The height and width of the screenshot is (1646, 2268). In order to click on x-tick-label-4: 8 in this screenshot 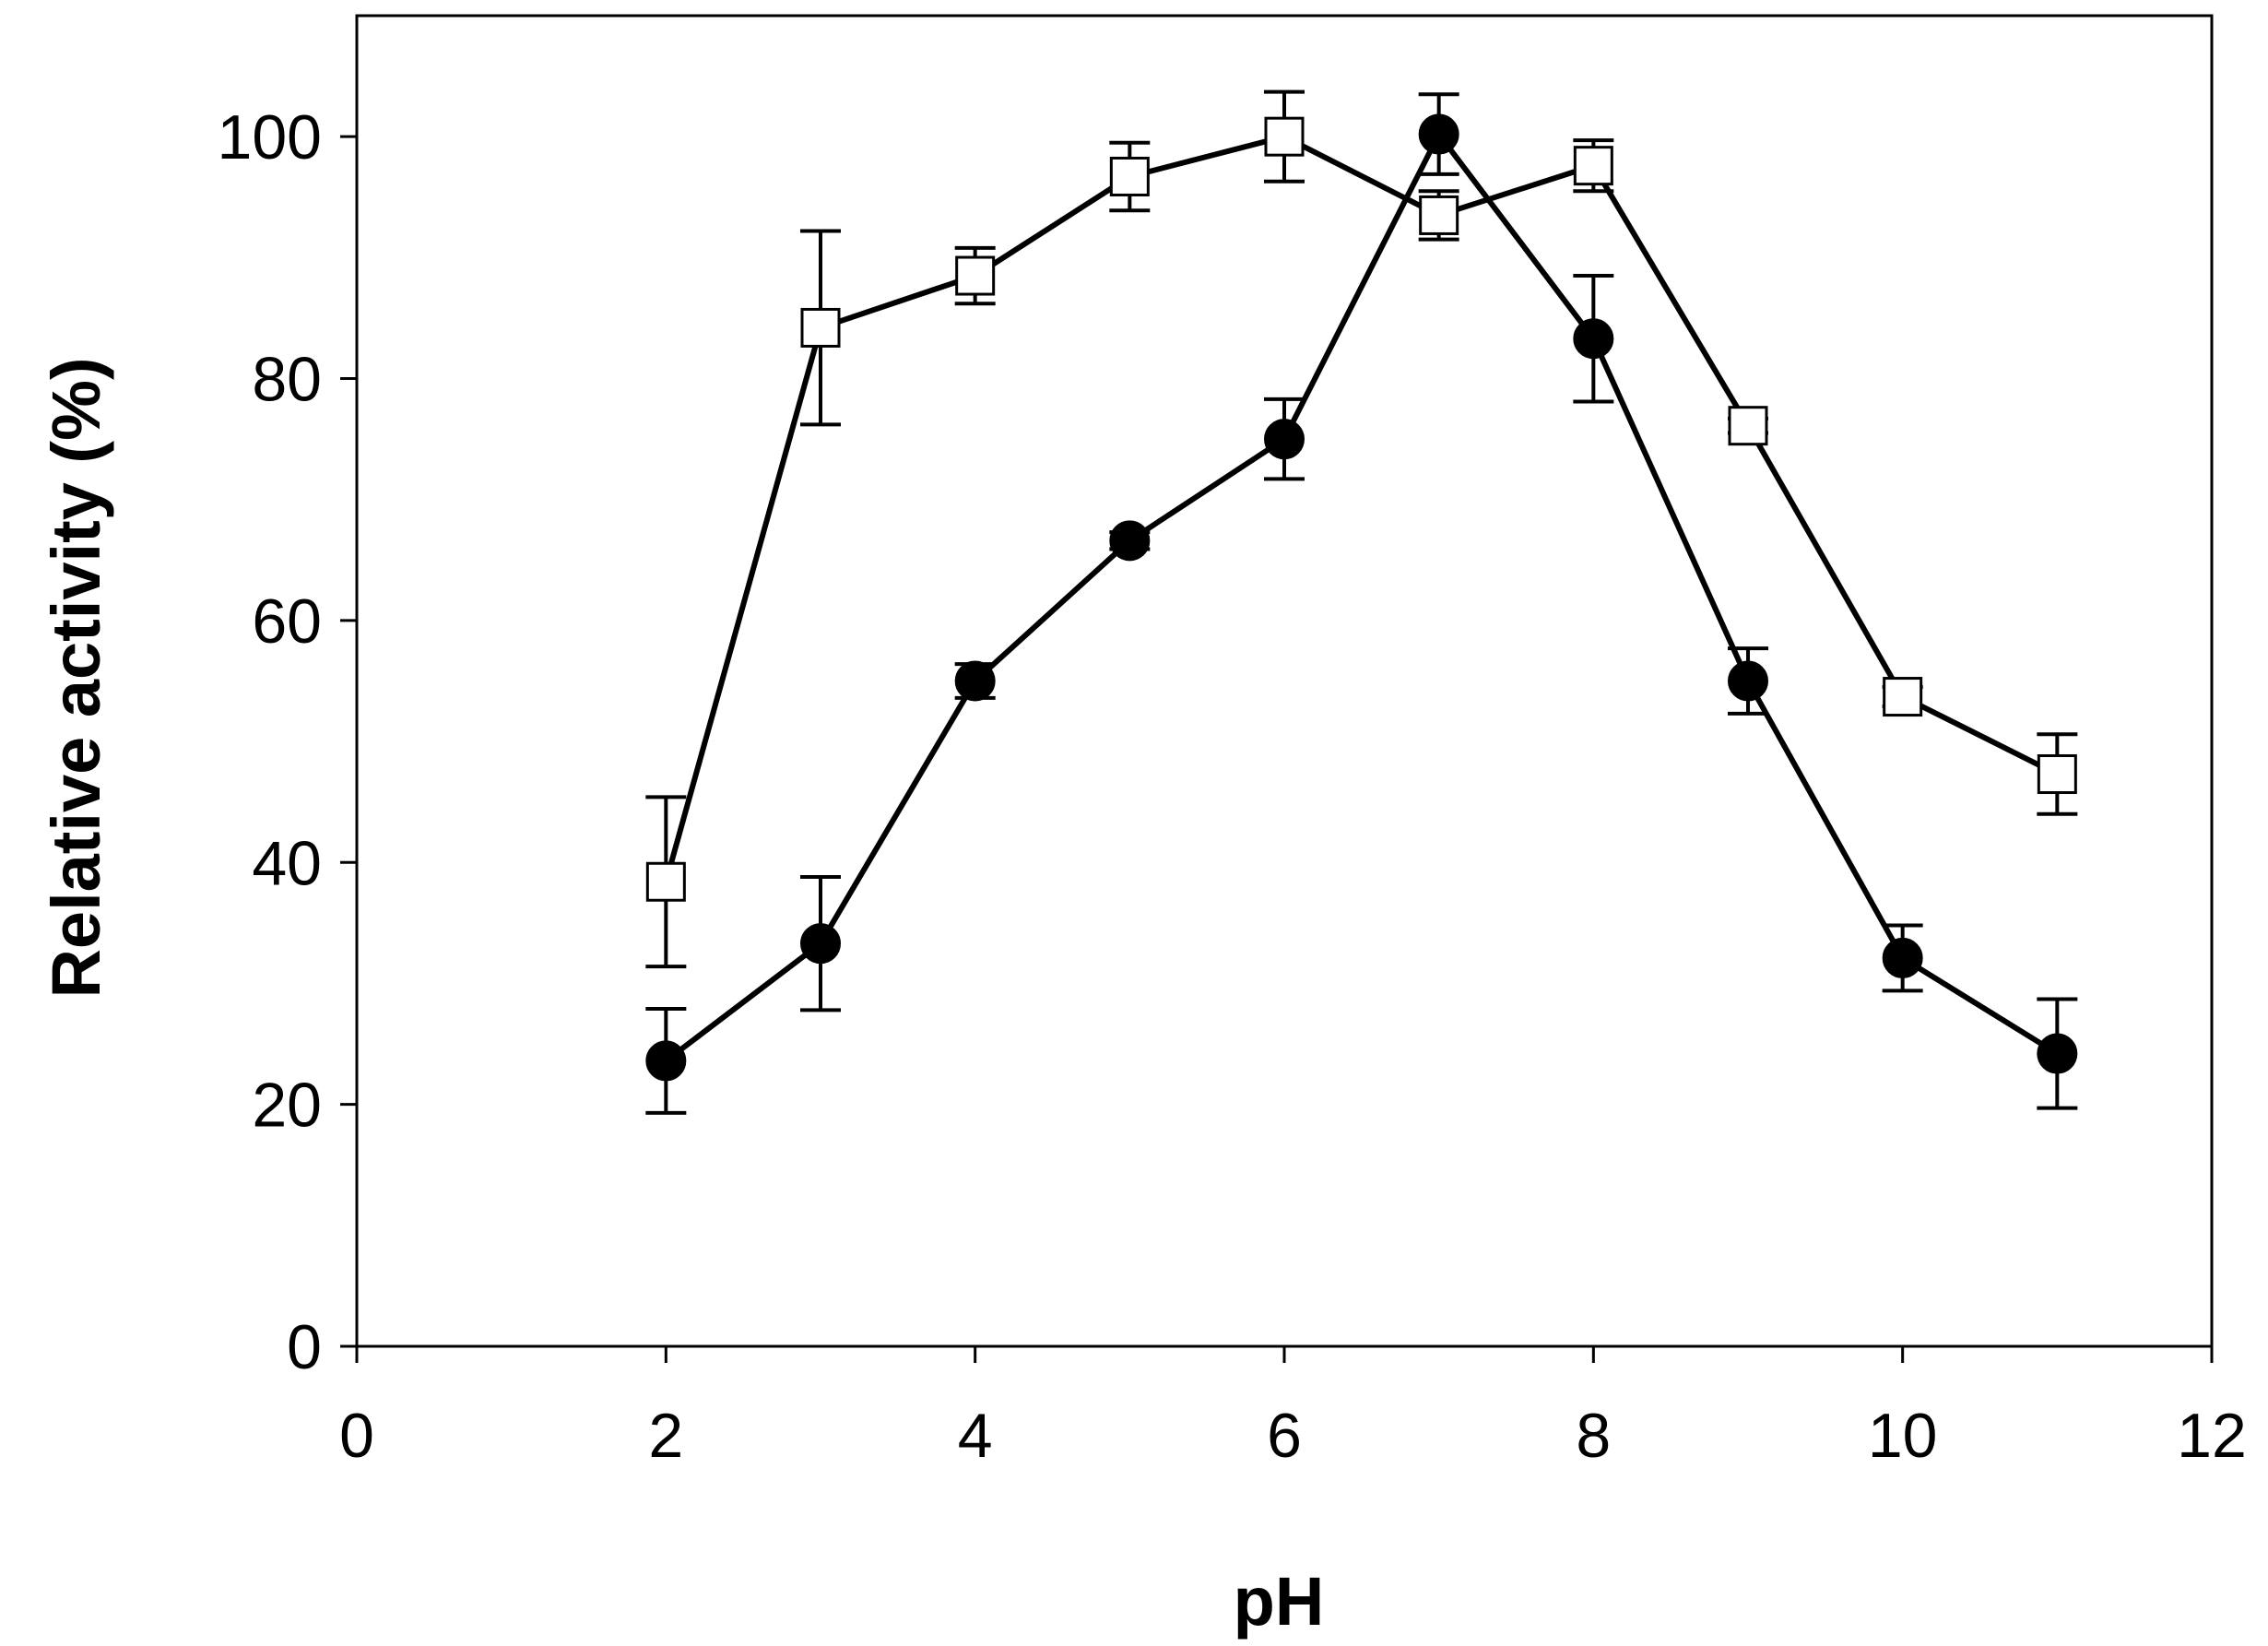, I will do `click(1594, 1436)`.